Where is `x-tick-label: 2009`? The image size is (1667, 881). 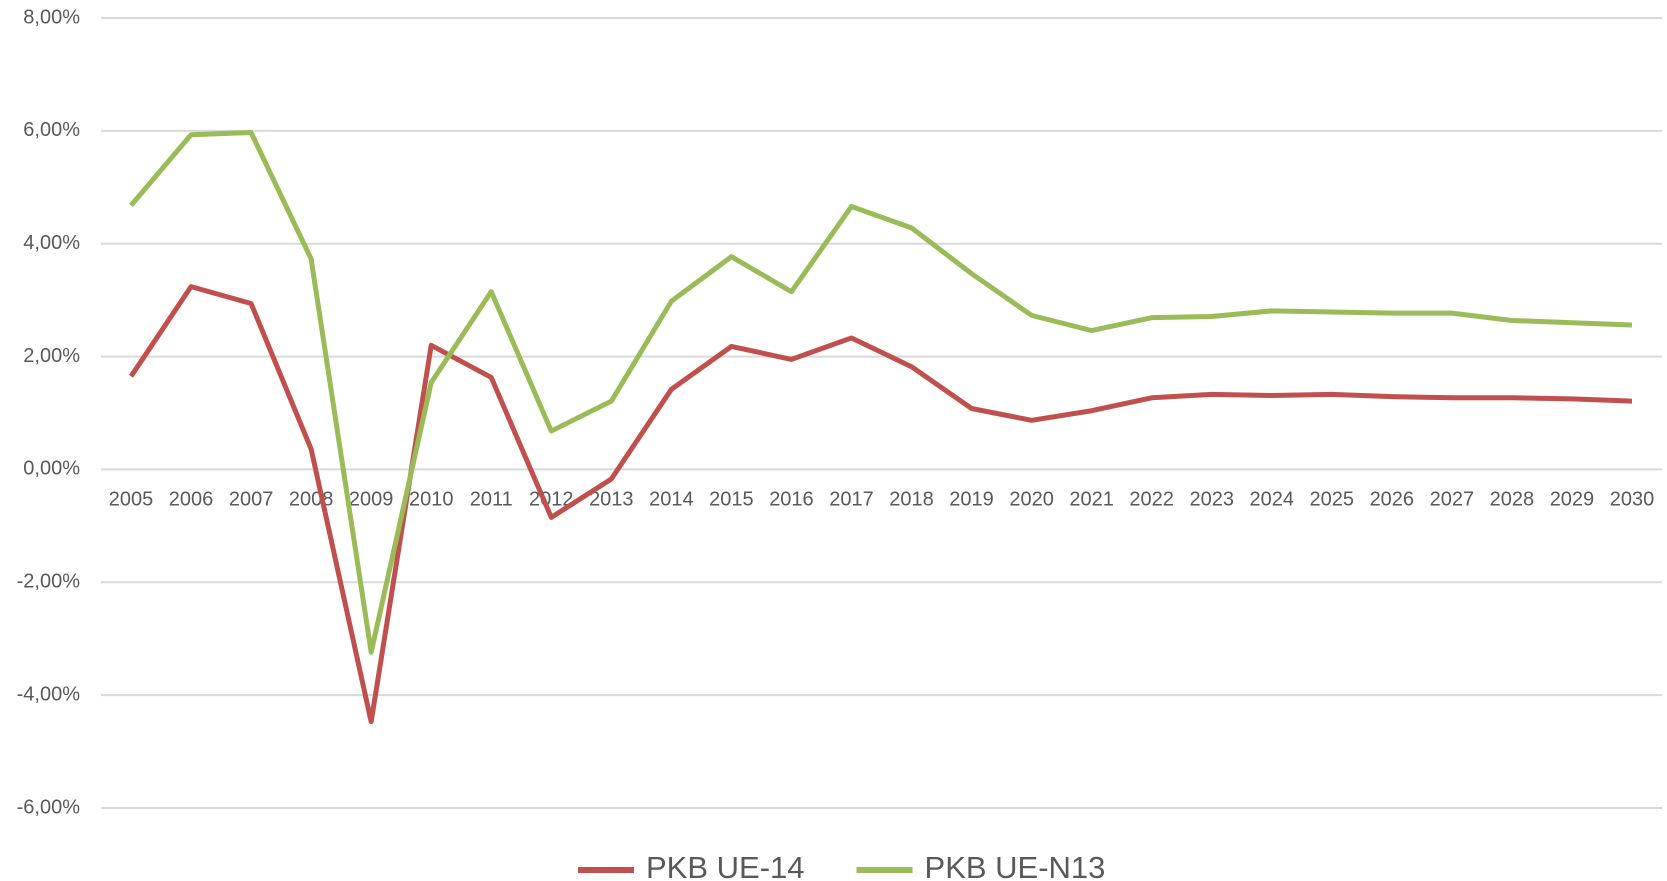
x-tick-label: 2009 is located at coordinates (371, 500).